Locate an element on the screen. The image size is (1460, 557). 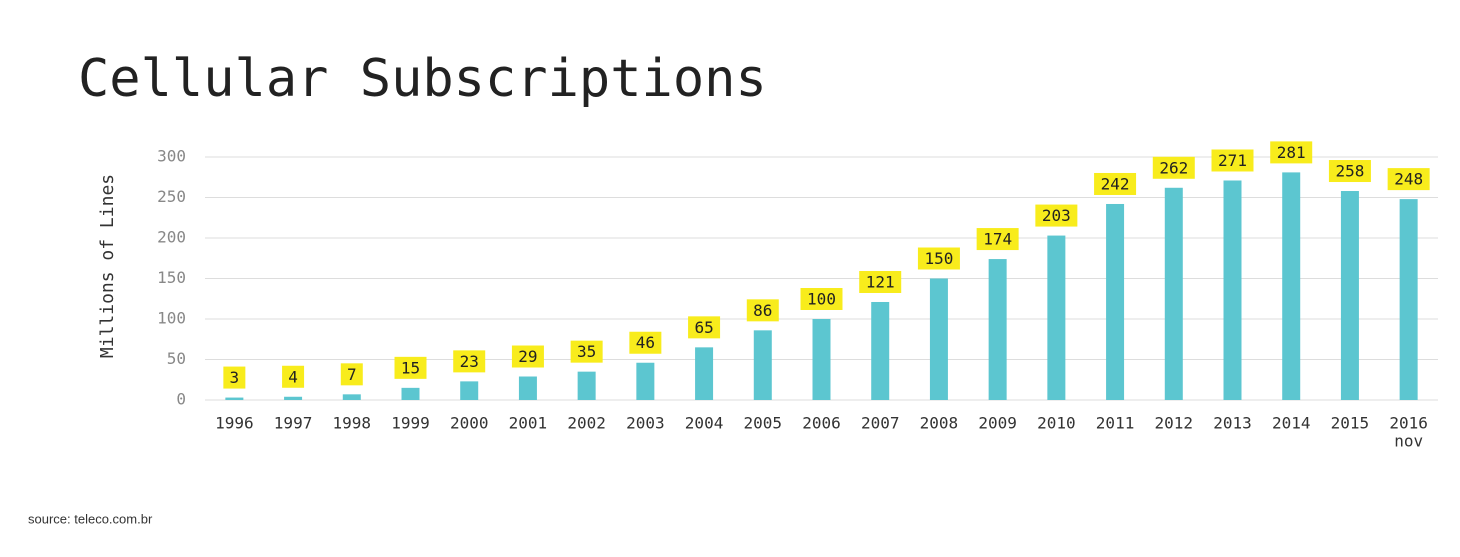
value-label: 23 is located at coordinates (469, 361).